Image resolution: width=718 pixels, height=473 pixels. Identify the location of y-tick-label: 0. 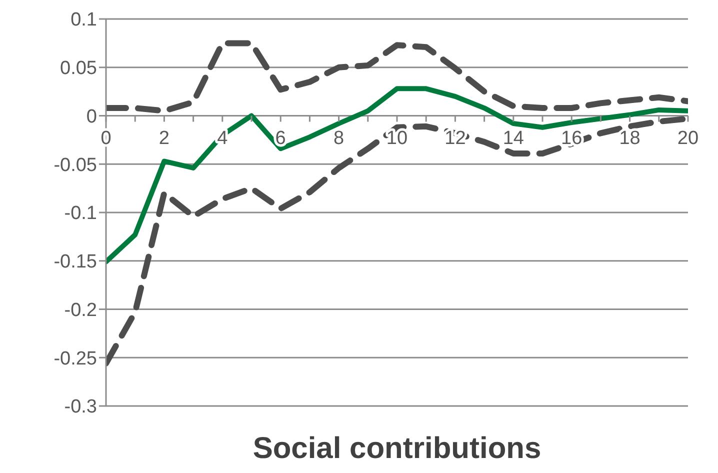
(91, 117).